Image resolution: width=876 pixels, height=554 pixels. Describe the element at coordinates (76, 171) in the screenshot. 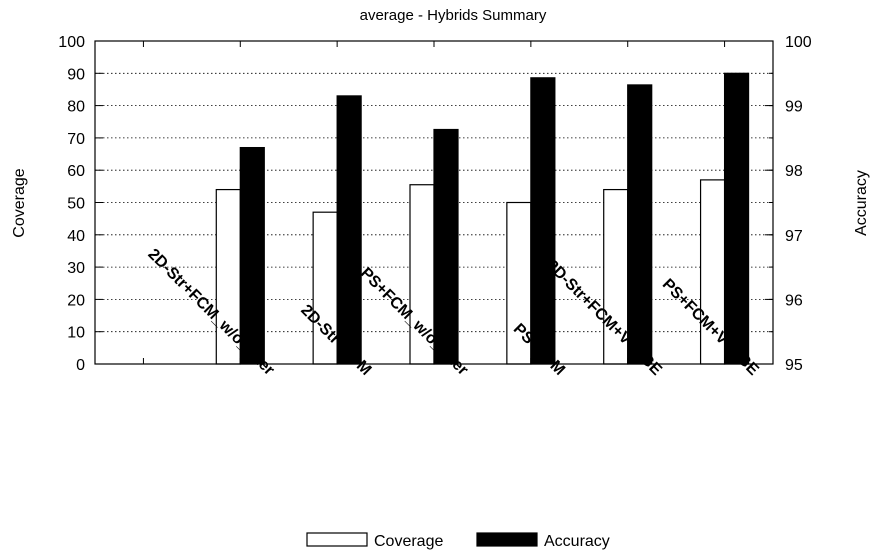

I see `y-tick-label-left: 60` at that location.